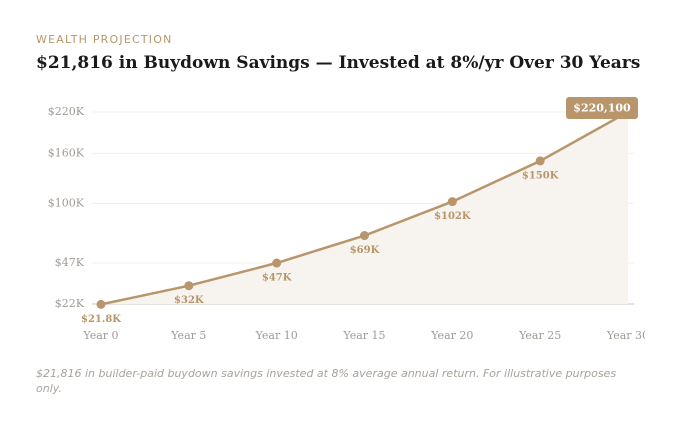  I want to click on value-label: $21.8K, so click(101, 319).